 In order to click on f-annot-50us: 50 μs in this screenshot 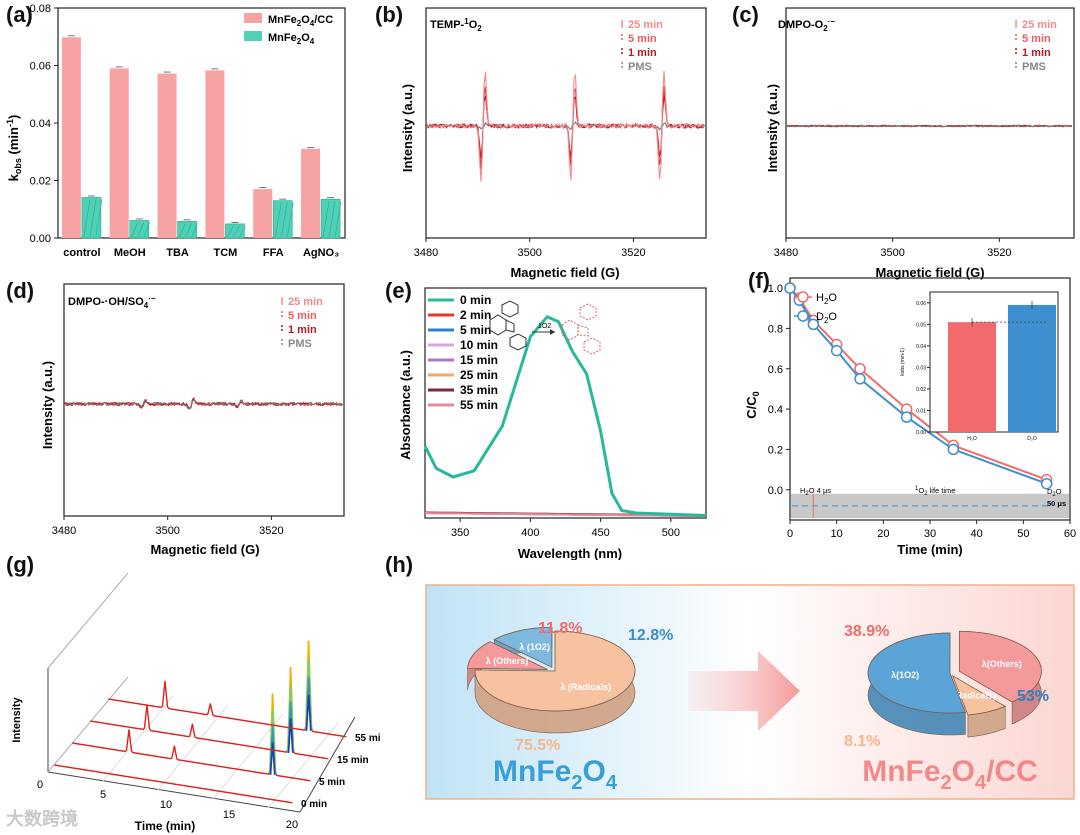, I will do `click(1056, 503)`.